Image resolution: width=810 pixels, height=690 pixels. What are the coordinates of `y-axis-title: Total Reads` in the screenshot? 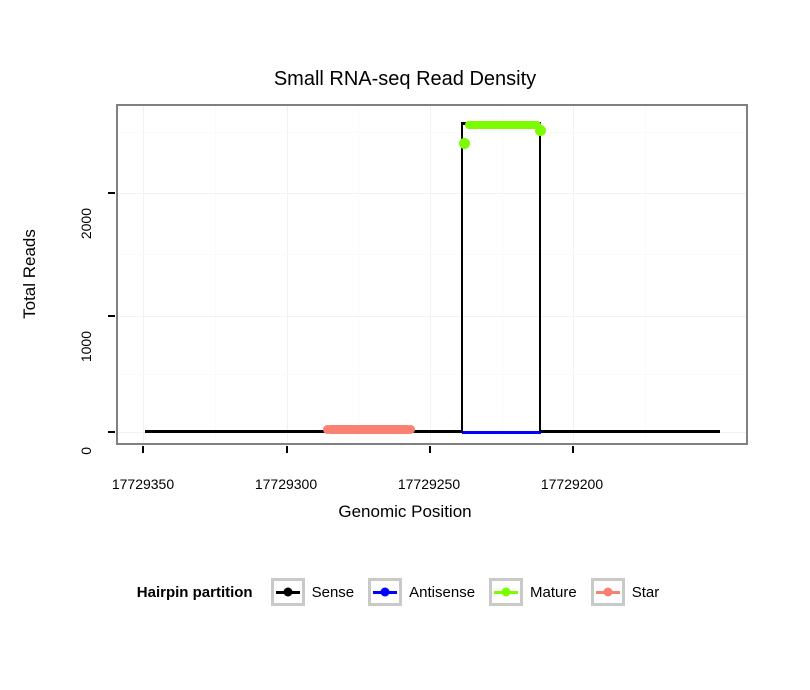 It's located at (29, 274).